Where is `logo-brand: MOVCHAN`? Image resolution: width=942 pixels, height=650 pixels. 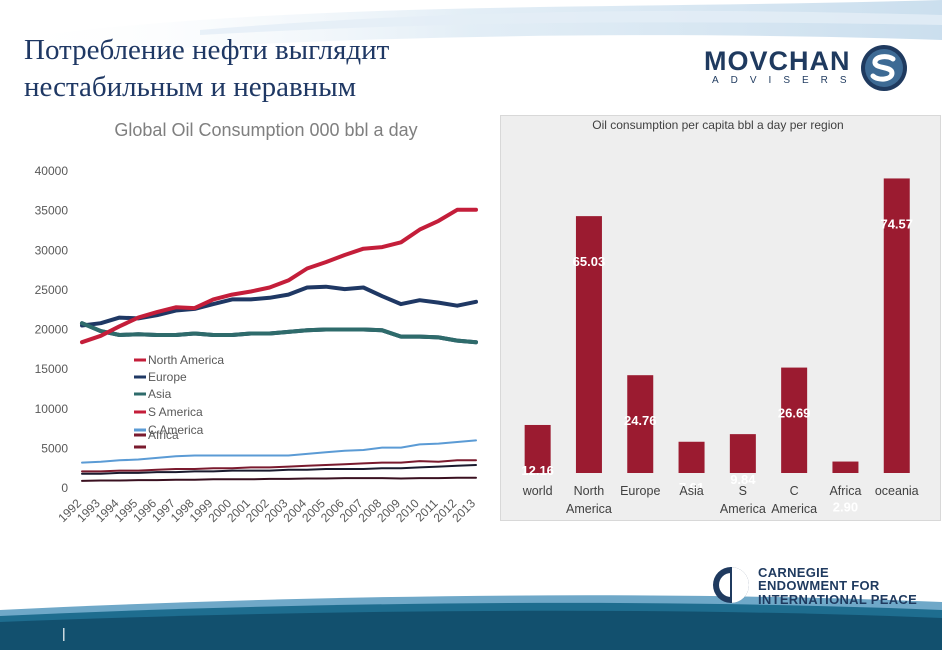 logo-brand: MOVCHAN is located at coordinates (777, 61).